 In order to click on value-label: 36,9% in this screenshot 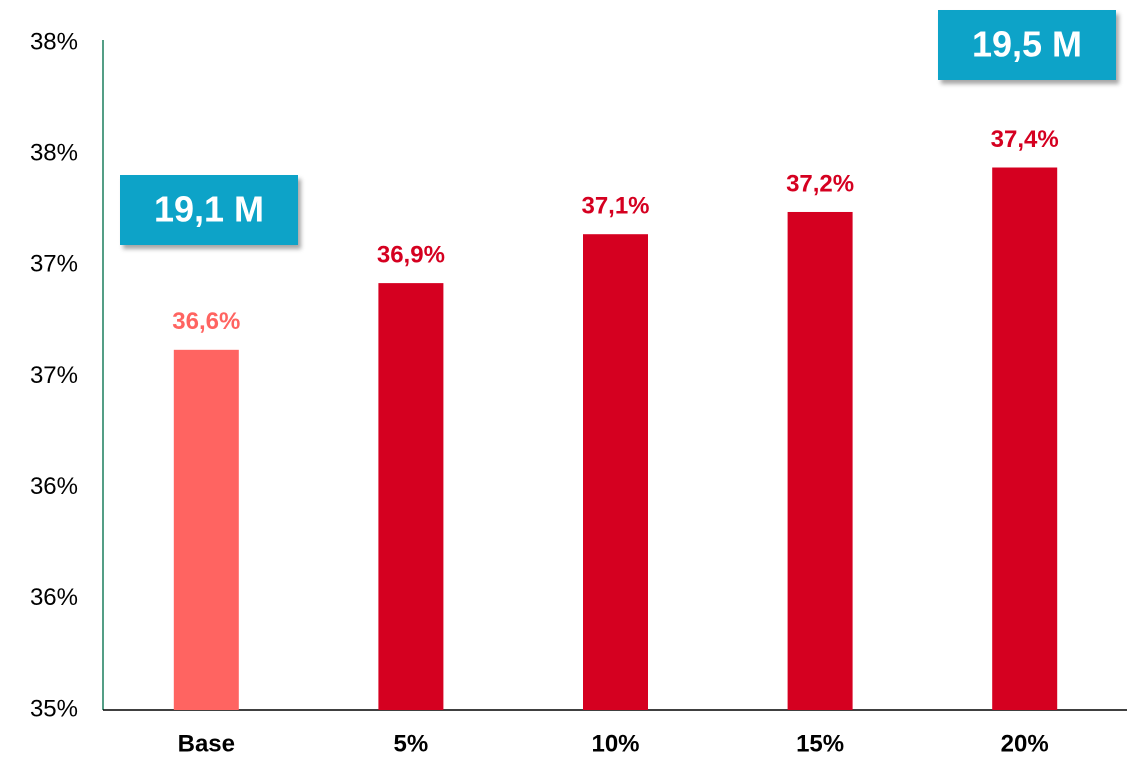, I will do `click(411, 254)`.